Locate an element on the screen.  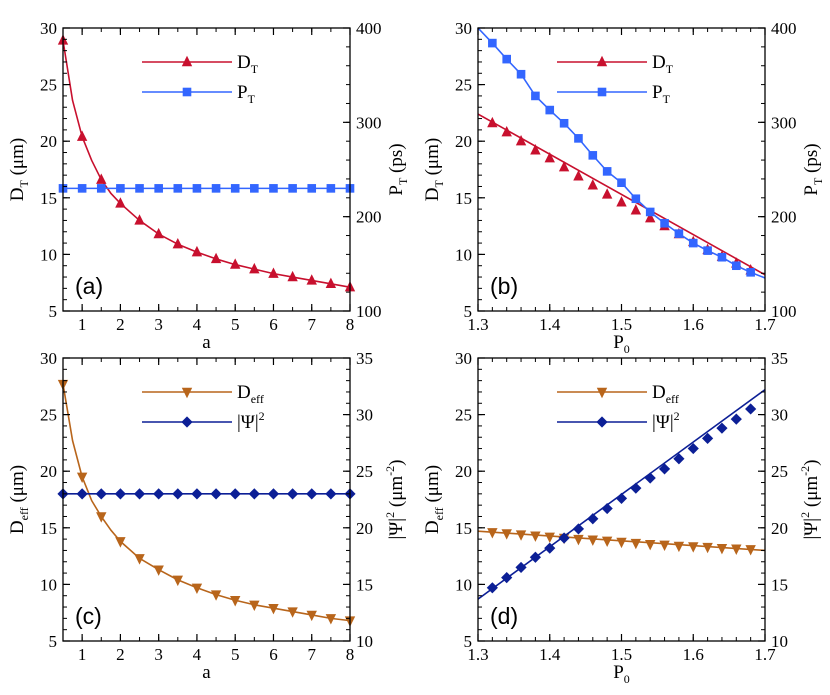
y-right-tick-label: 300 is located at coordinates (369, 122).